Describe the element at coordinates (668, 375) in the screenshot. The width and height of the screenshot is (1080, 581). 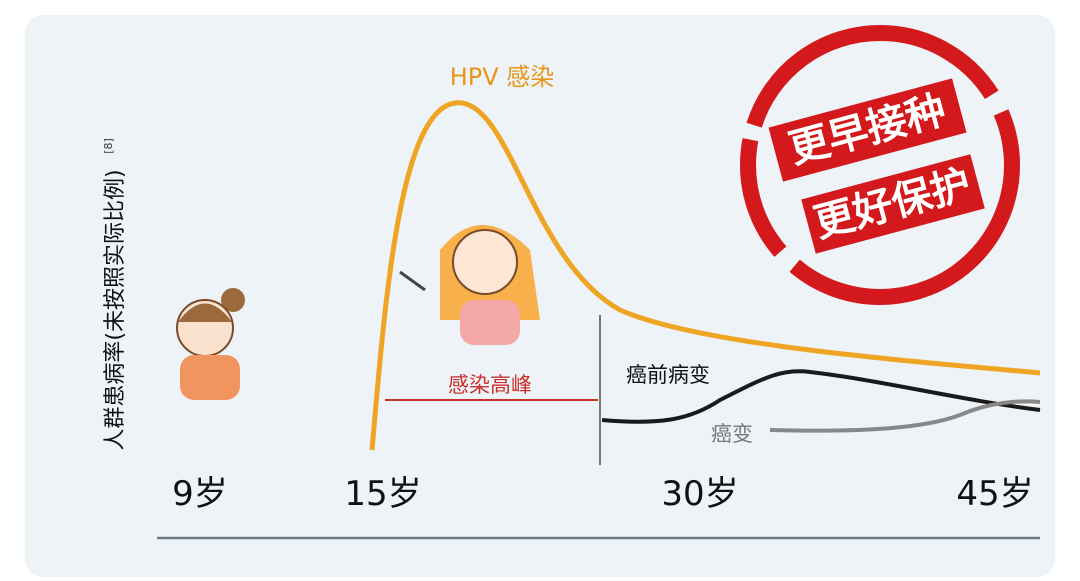
I see `precancer-label: 癌前病变` at that location.